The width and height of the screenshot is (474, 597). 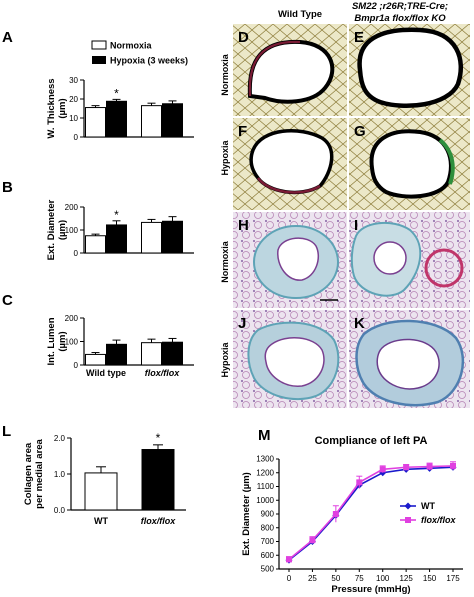 I want to click on y-tick-label-b: 100, so click(x=72, y=230).